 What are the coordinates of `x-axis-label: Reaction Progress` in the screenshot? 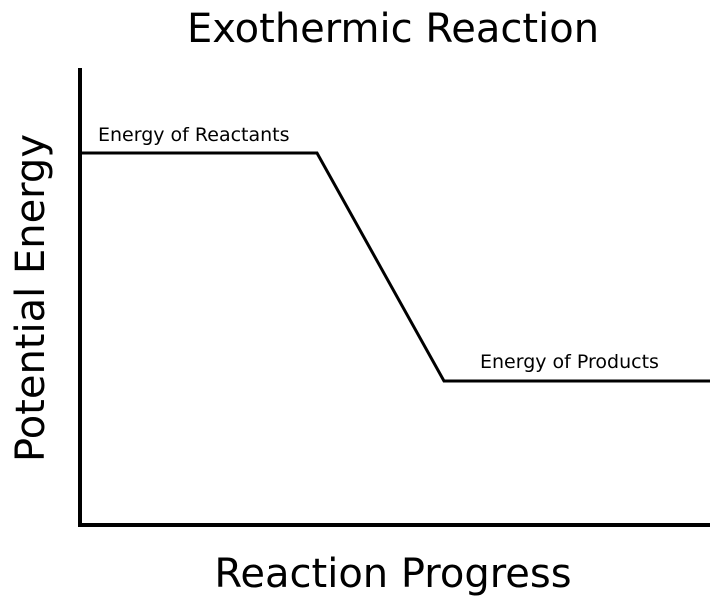 It's located at (392, 574).